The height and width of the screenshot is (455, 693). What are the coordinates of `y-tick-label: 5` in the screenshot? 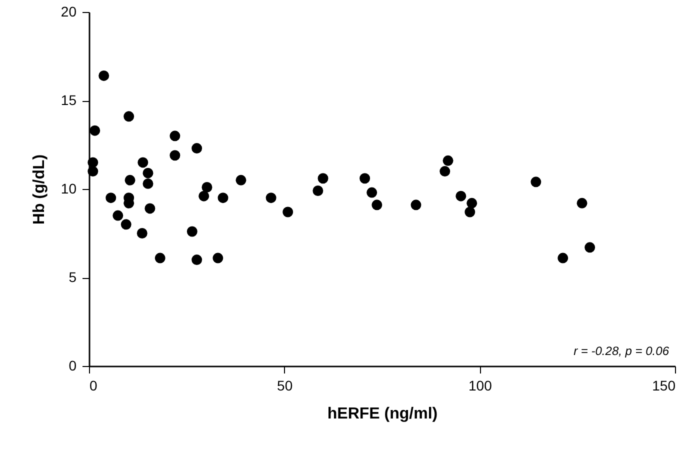 It's located at (72, 277).